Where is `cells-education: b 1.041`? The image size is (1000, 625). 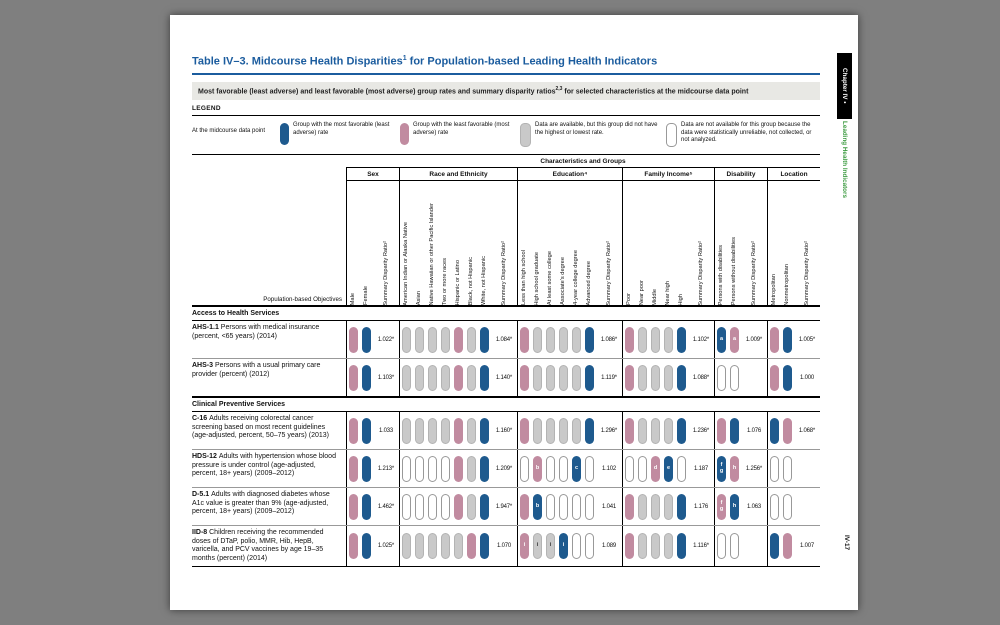
cells-education: b 1.041 is located at coordinates (569, 507).